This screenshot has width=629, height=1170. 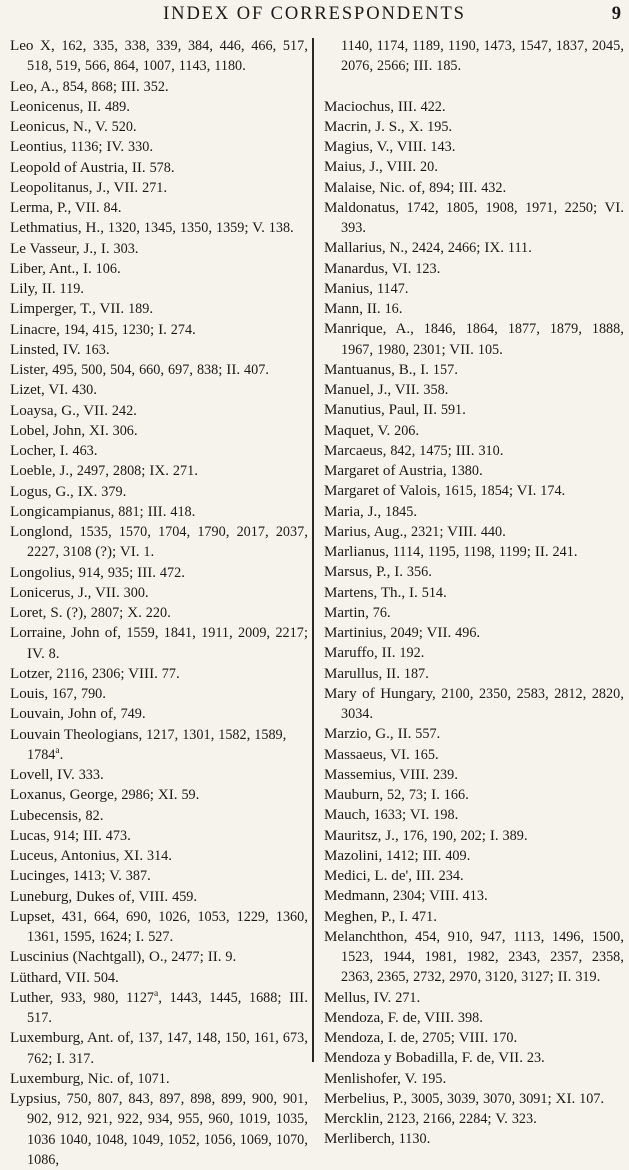 What do you see at coordinates (606, 46) in the screenshot?
I see `entry-number: 2045` at bounding box center [606, 46].